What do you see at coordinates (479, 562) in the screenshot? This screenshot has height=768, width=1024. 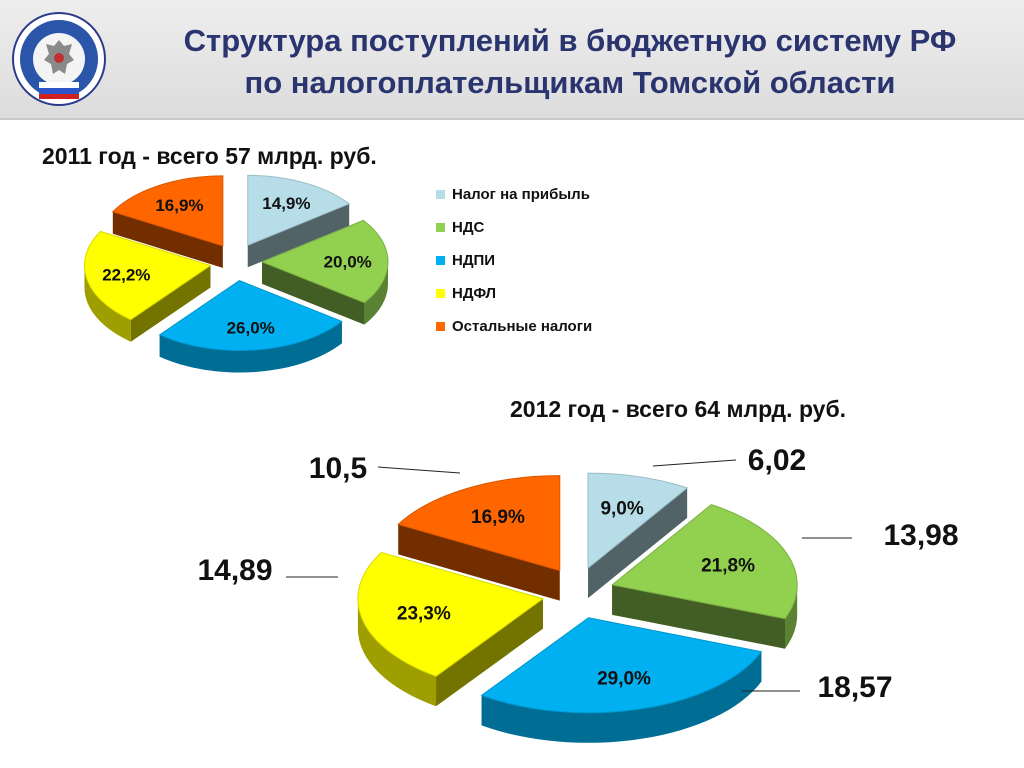 I see `pie2012-slice-side-wall-other-taxes` at bounding box center [479, 562].